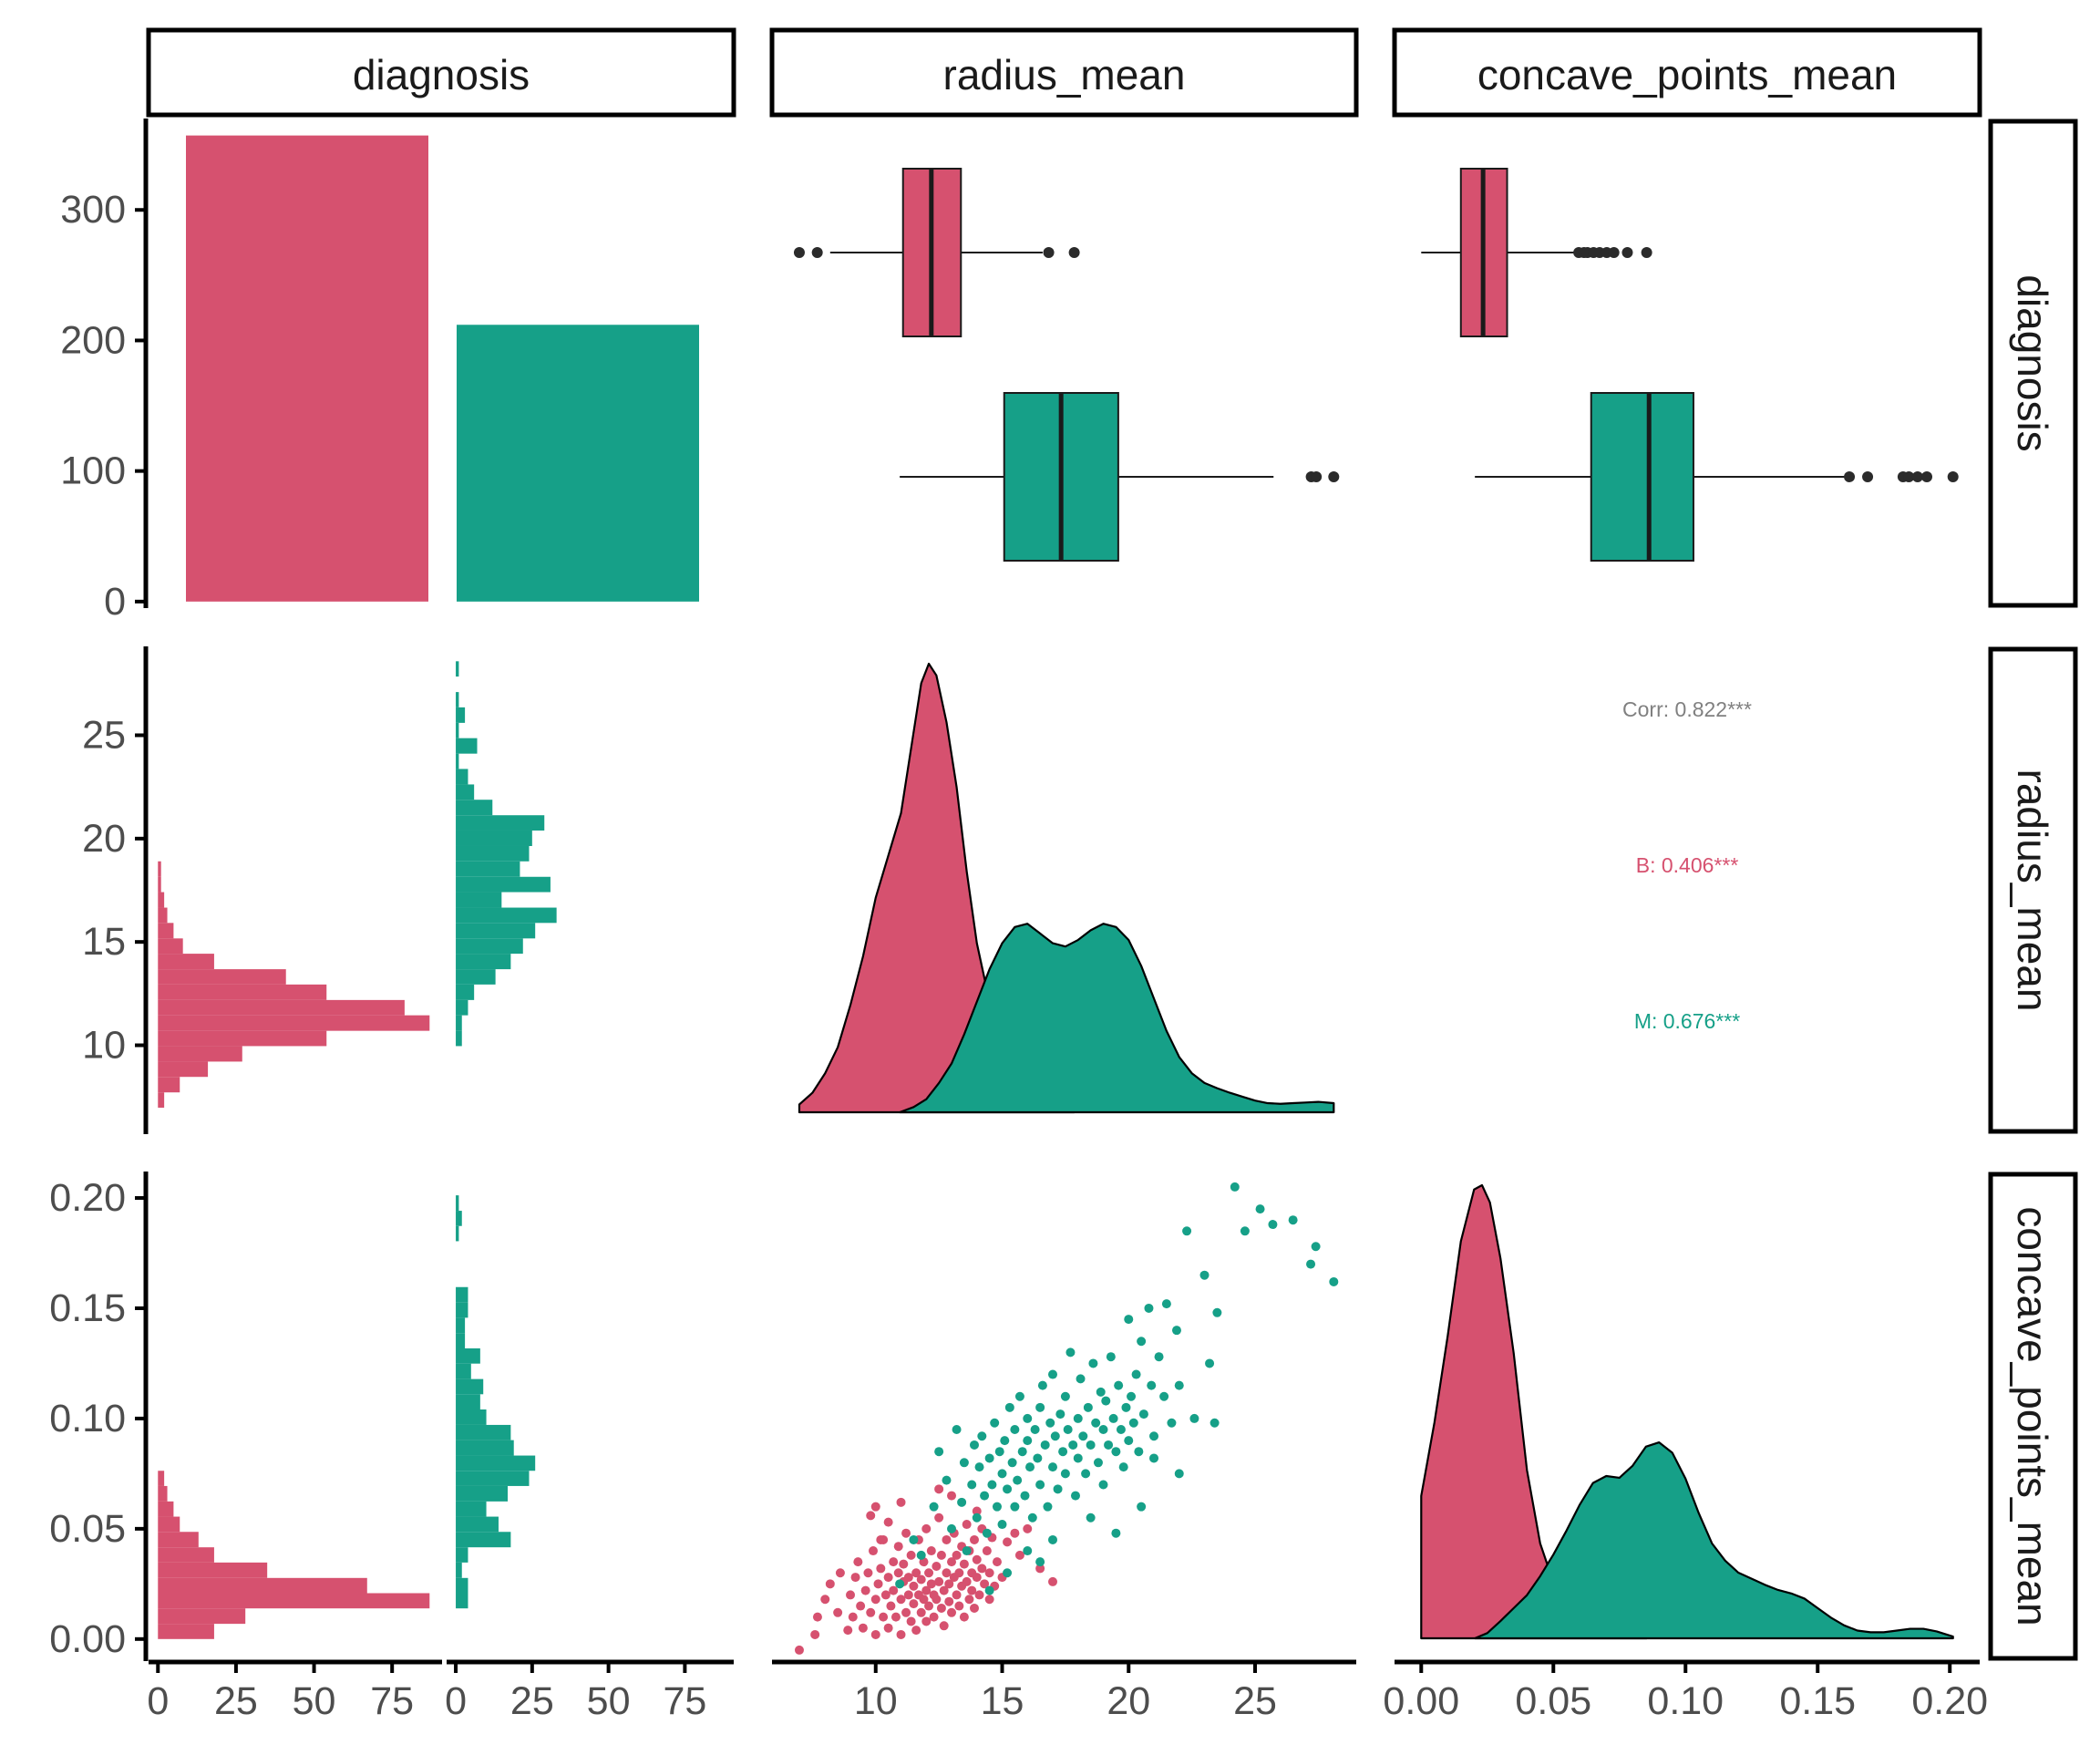 Image resolution: width=2100 pixels, height=1755 pixels. I want to click on box-concave-M-box, so click(1642, 477).